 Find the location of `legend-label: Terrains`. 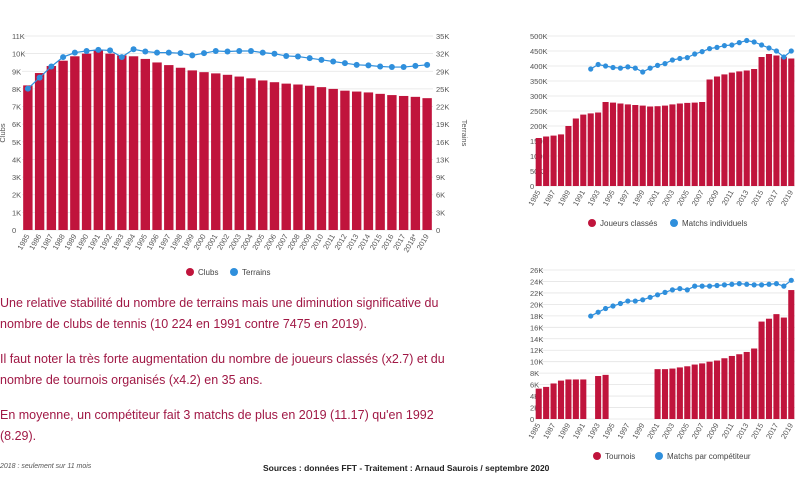

legend-label: Terrains is located at coordinates (256, 272).